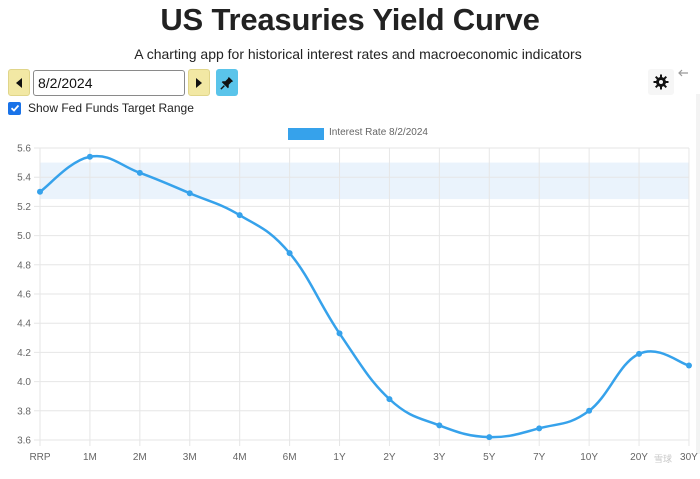 This screenshot has width=700, height=479. I want to click on x-tick-label: 1Y, so click(339, 457).